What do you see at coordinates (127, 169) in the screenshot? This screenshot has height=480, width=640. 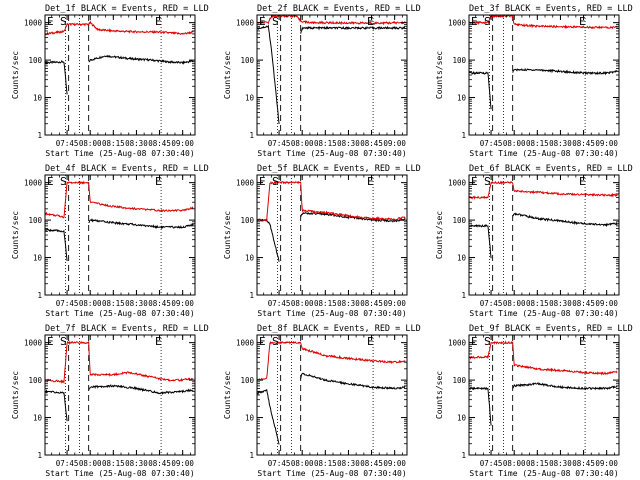 I see `chart-title: Det_4f BLACK = Events, RED = LLD` at bounding box center [127, 169].